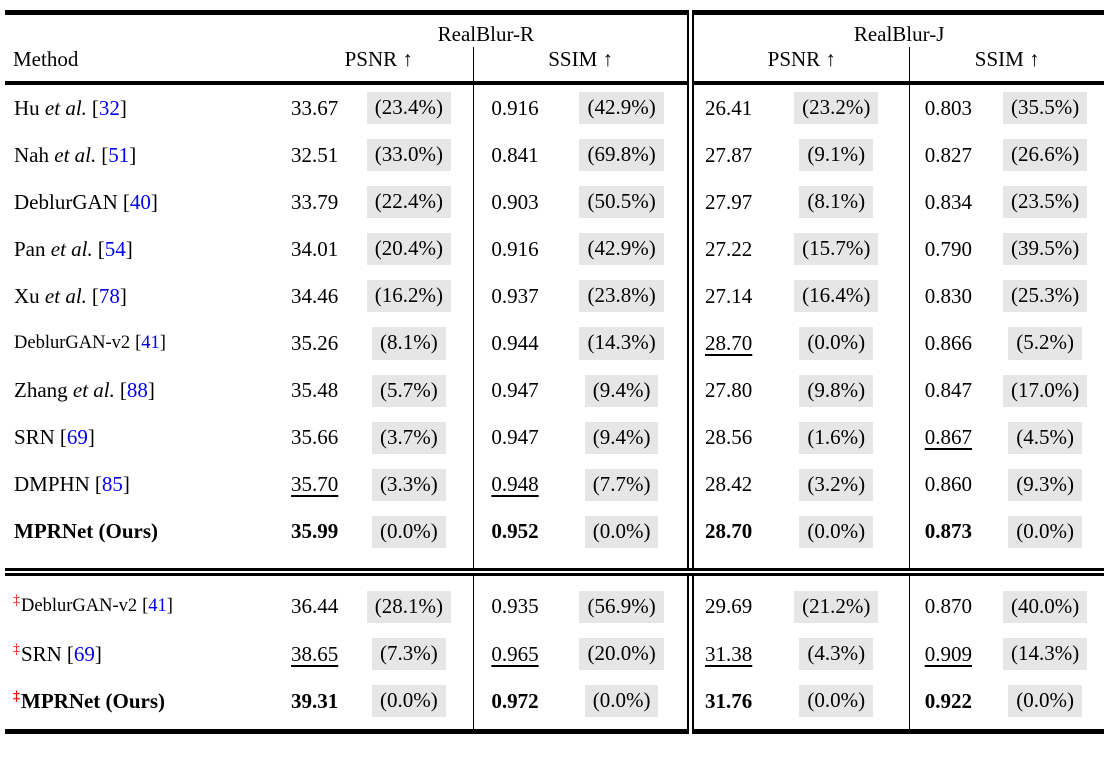  Describe the element at coordinates (315, 343) in the screenshot. I see `psnr-realblur-r-cell: 35.26` at that location.